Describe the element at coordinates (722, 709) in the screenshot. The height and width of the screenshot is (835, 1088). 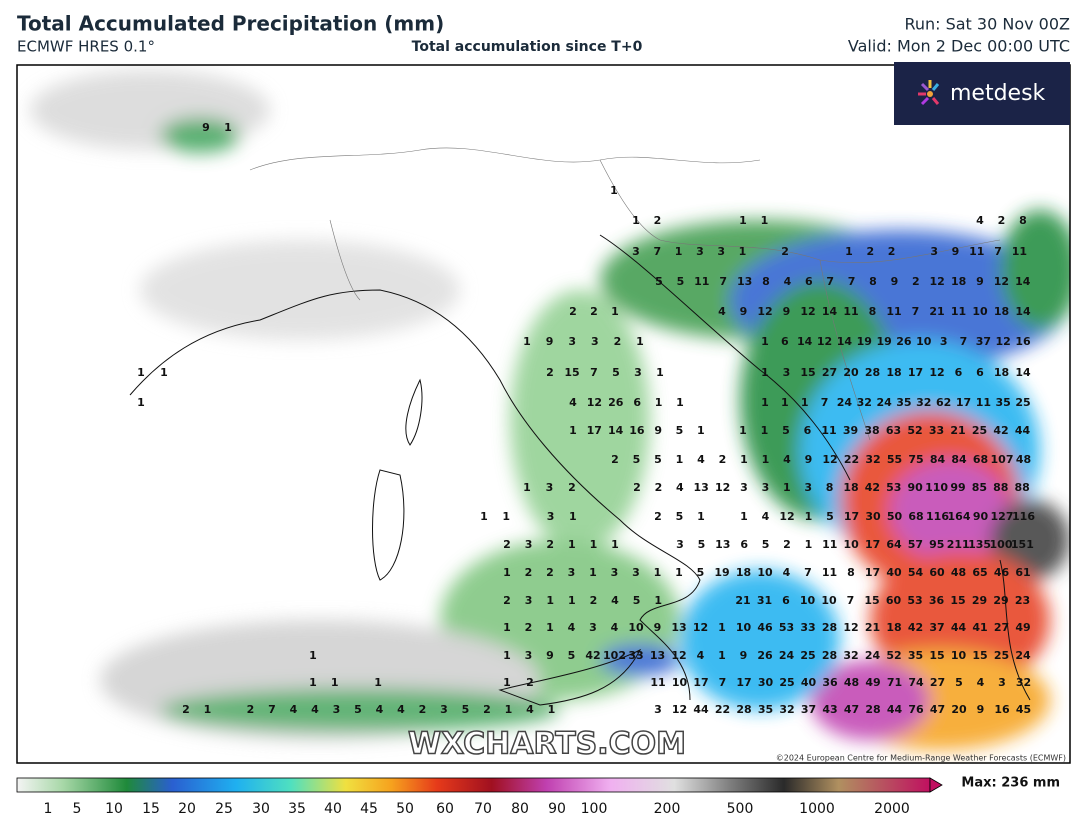
I see `precip-value: 22` at that location.